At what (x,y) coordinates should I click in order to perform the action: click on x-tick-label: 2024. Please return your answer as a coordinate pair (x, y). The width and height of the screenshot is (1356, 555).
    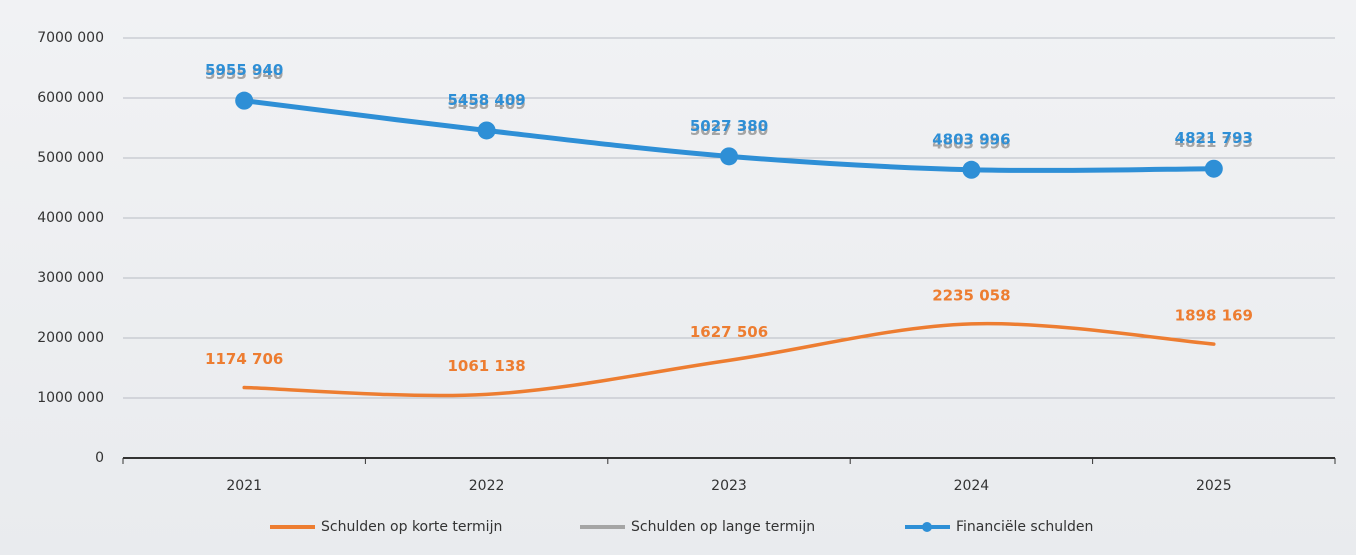
    Looking at the image, I should click on (972, 486).